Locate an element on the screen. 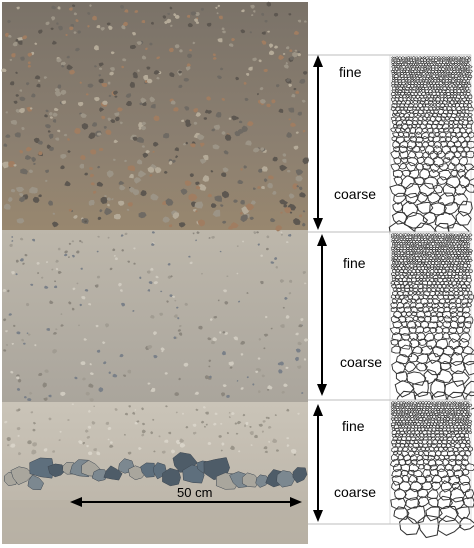 The width and height of the screenshot is (474, 548). bed-arrows is located at coordinates (320, 288).